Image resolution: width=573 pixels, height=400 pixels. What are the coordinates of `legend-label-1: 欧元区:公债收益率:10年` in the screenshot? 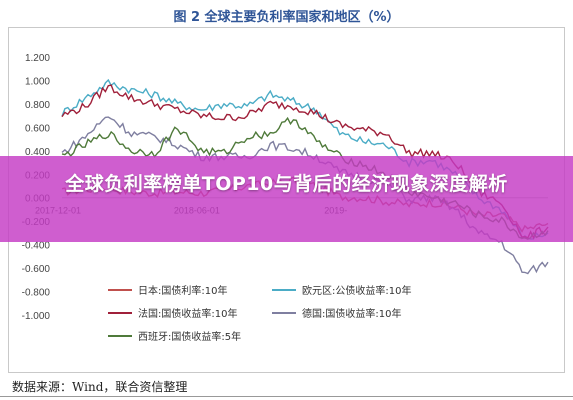 It's located at (356, 290).